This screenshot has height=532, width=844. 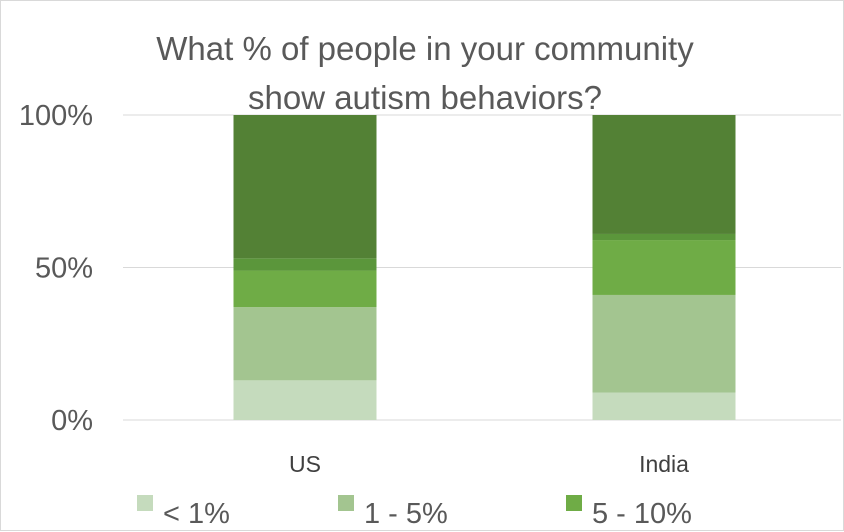 I want to click on chart-title-line-2: show autism behaviors?, so click(x=425, y=97).